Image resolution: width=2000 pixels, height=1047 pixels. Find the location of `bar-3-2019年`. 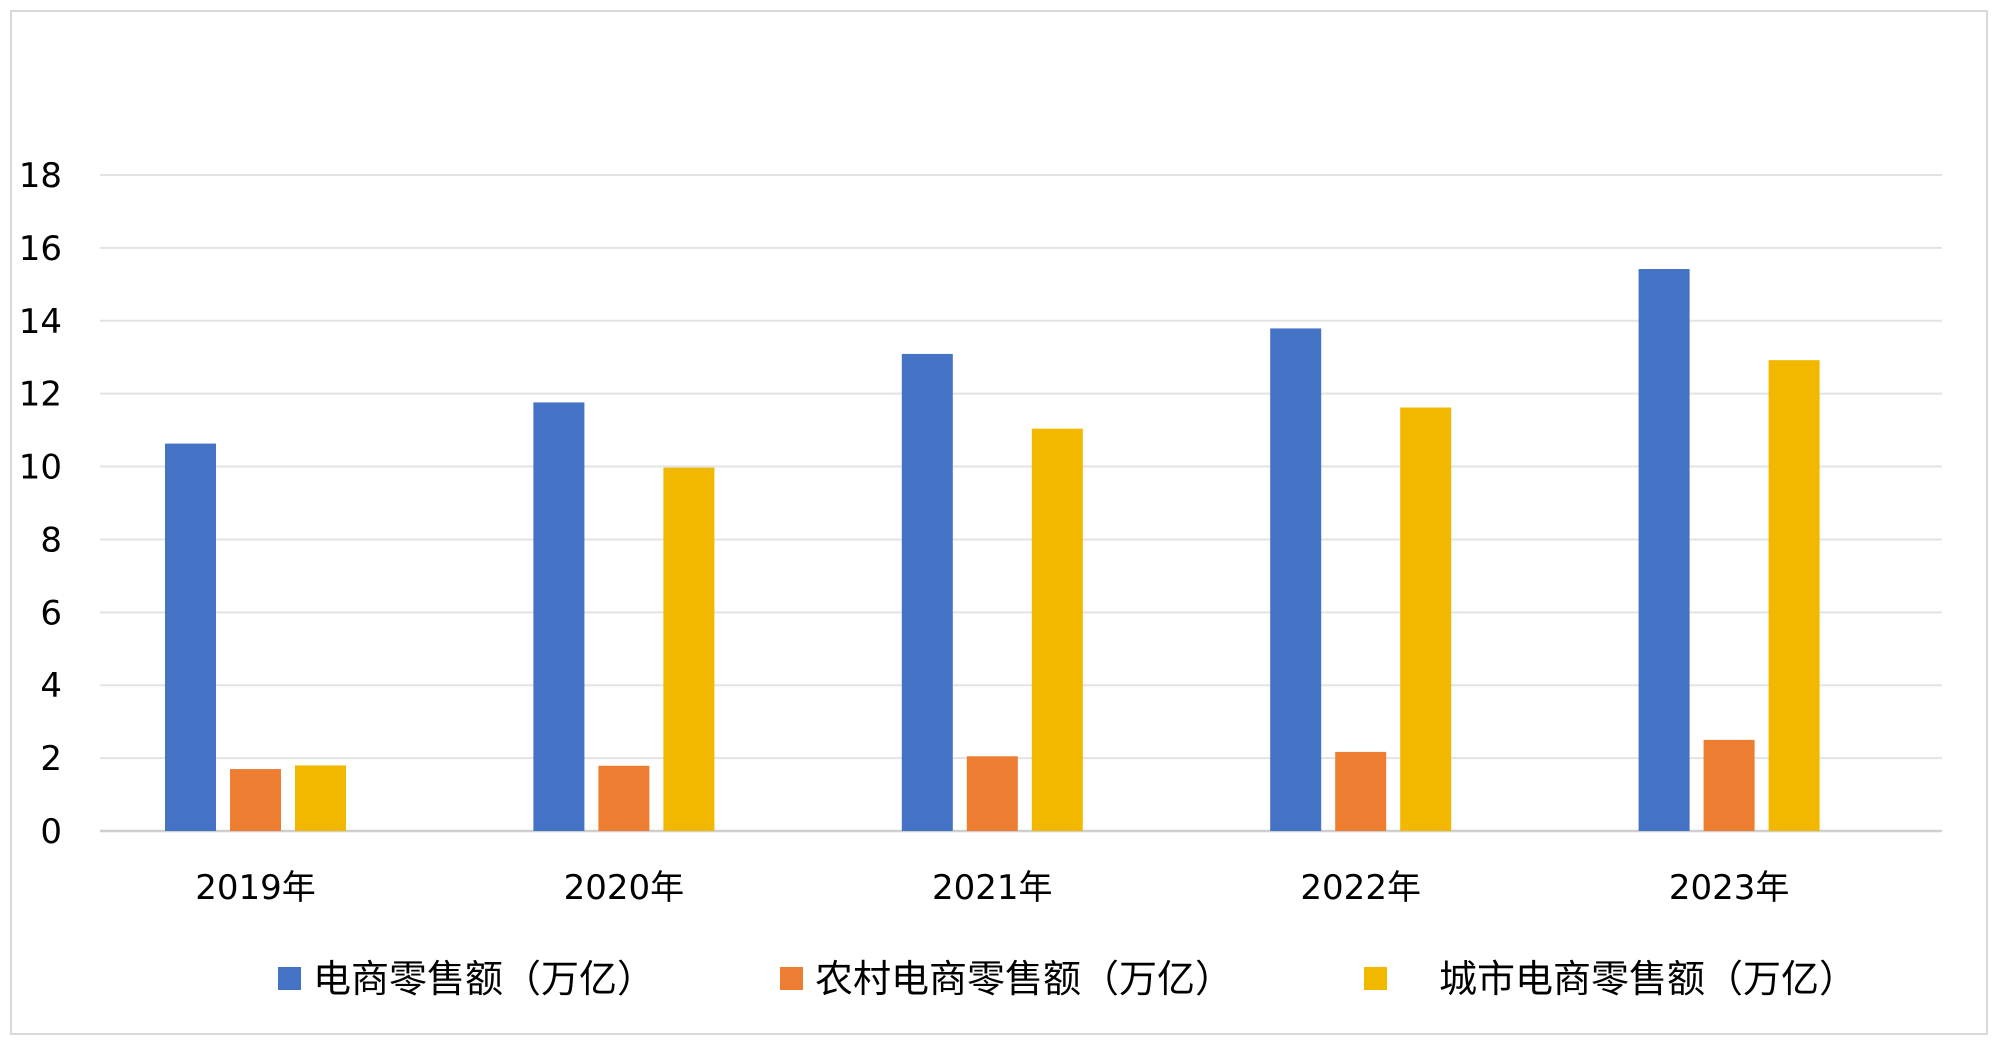

bar-3-2019年 is located at coordinates (320, 798).